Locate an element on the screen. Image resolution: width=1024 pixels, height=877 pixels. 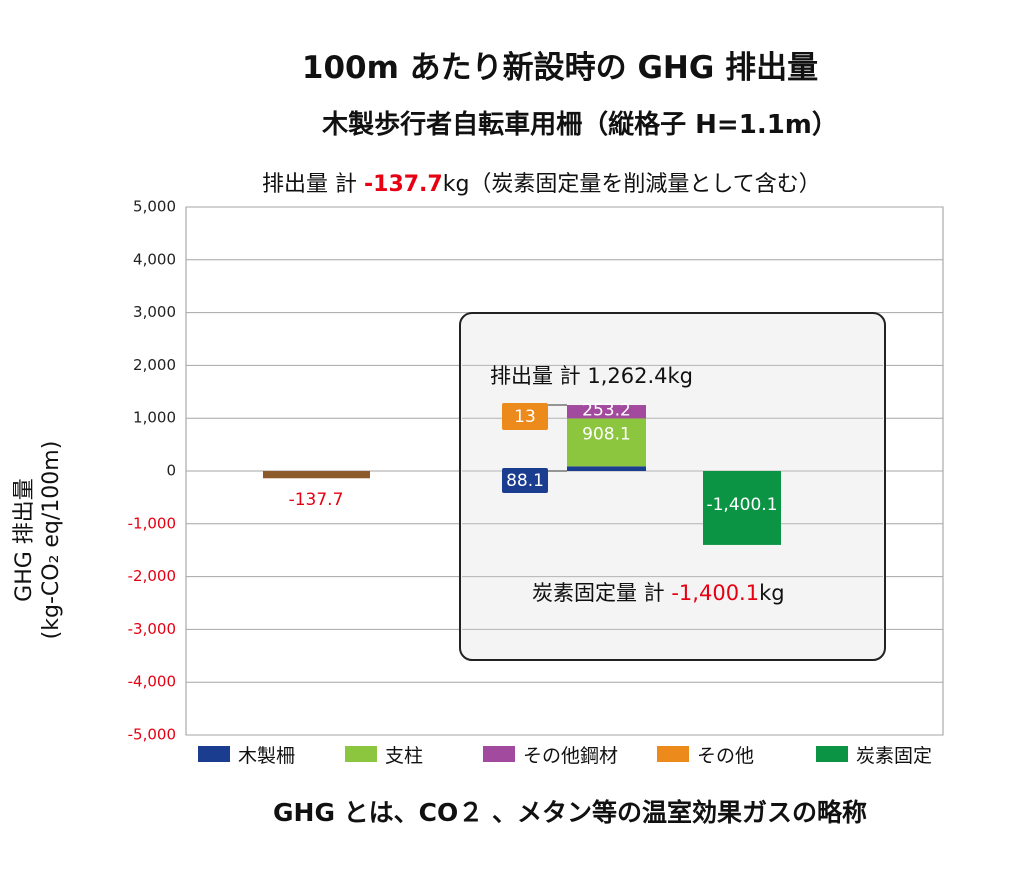
bar-post-label: 908.1 is located at coordinates (606, 434).